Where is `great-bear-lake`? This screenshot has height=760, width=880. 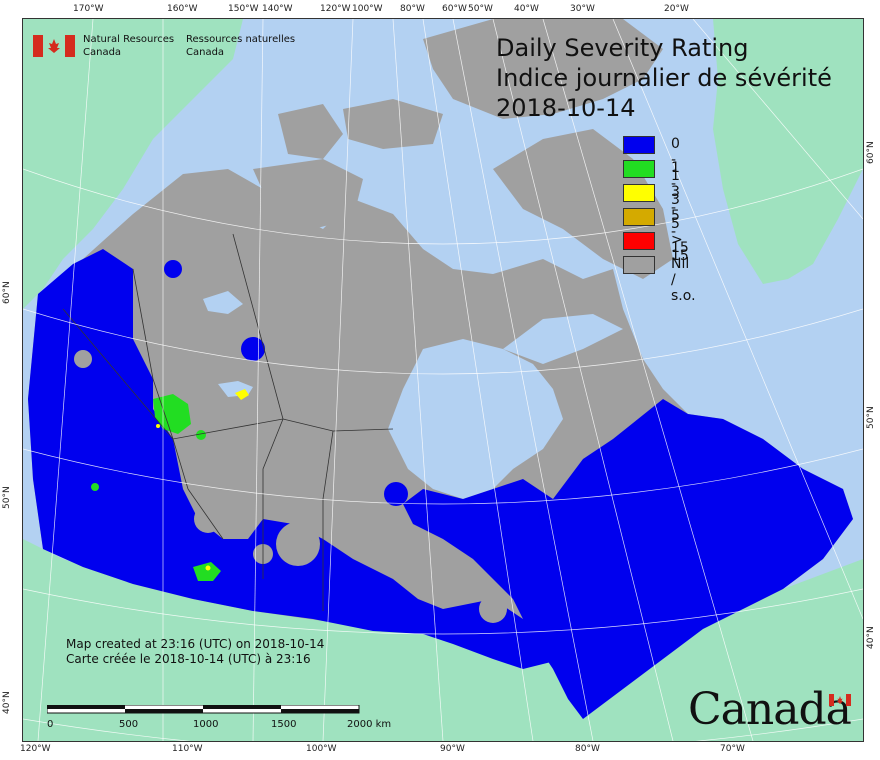 great-bear-lake is located at coordinates (223, 302).